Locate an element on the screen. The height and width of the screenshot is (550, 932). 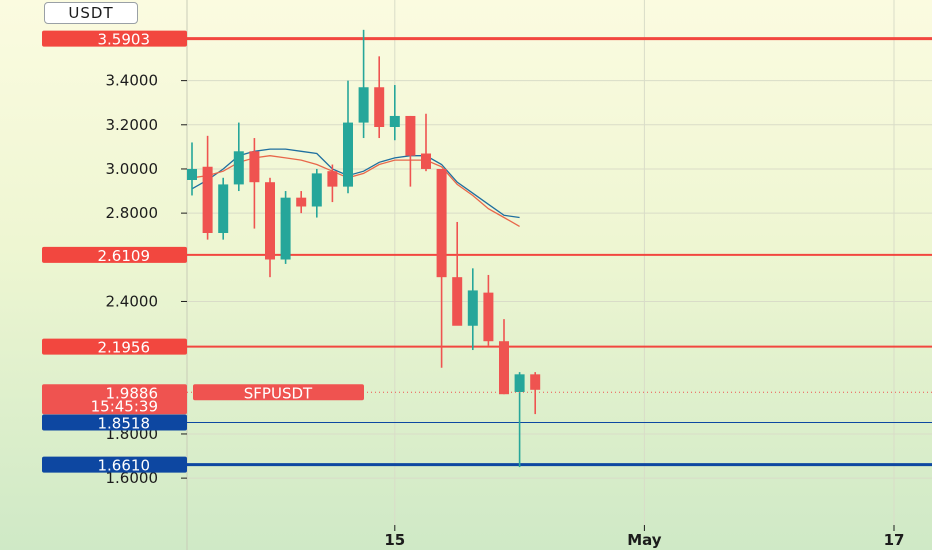
symbol-label: SFPUSDT is located at coordinates (278, 393).